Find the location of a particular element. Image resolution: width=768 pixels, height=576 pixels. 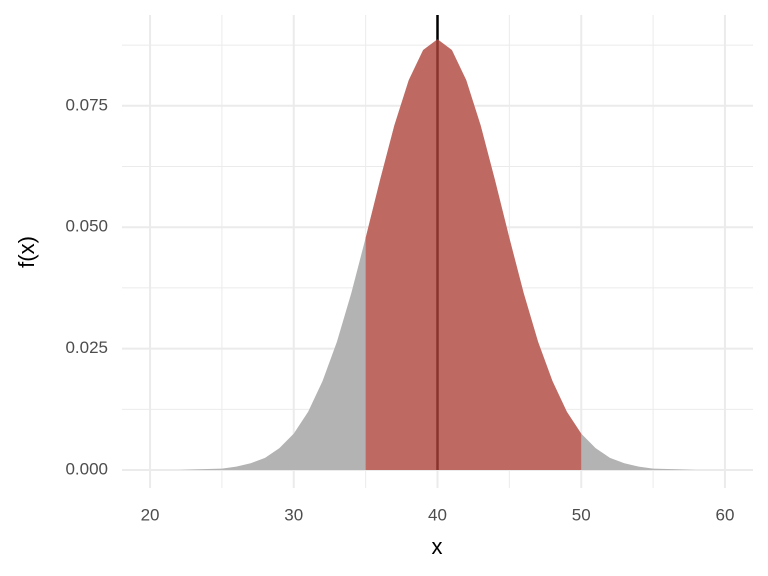

x-axis-title: x is located at coordinates (437, 546).